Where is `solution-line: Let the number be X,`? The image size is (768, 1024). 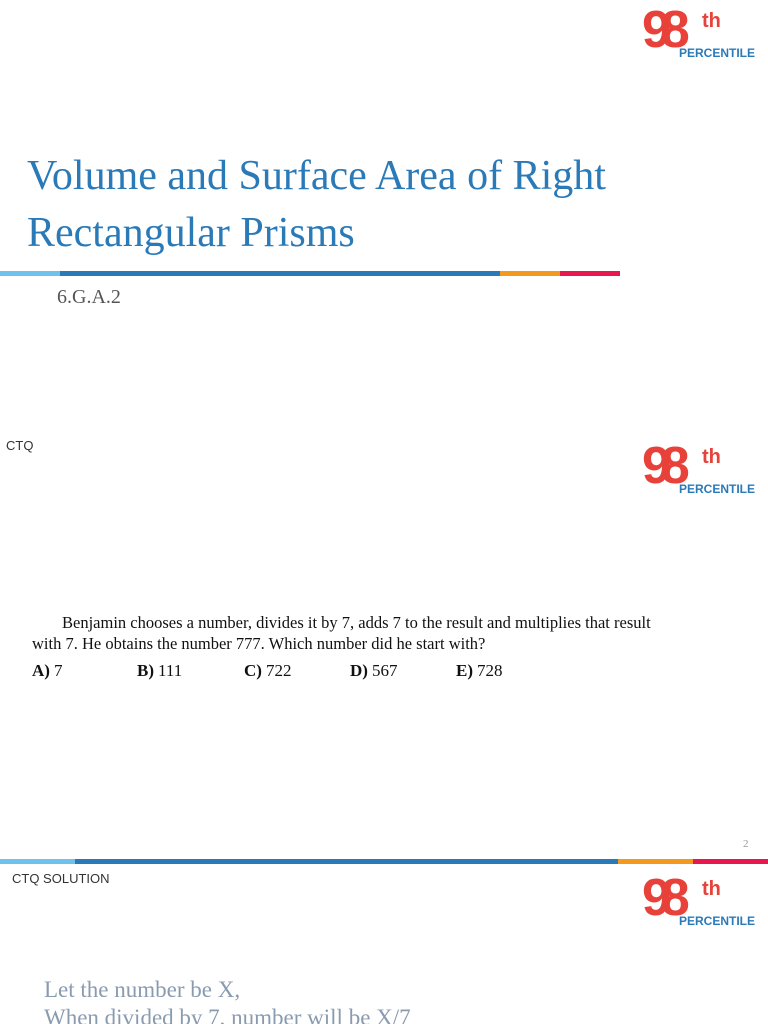 solution-line: Let the number be X, is located at coordinates (142, 989).